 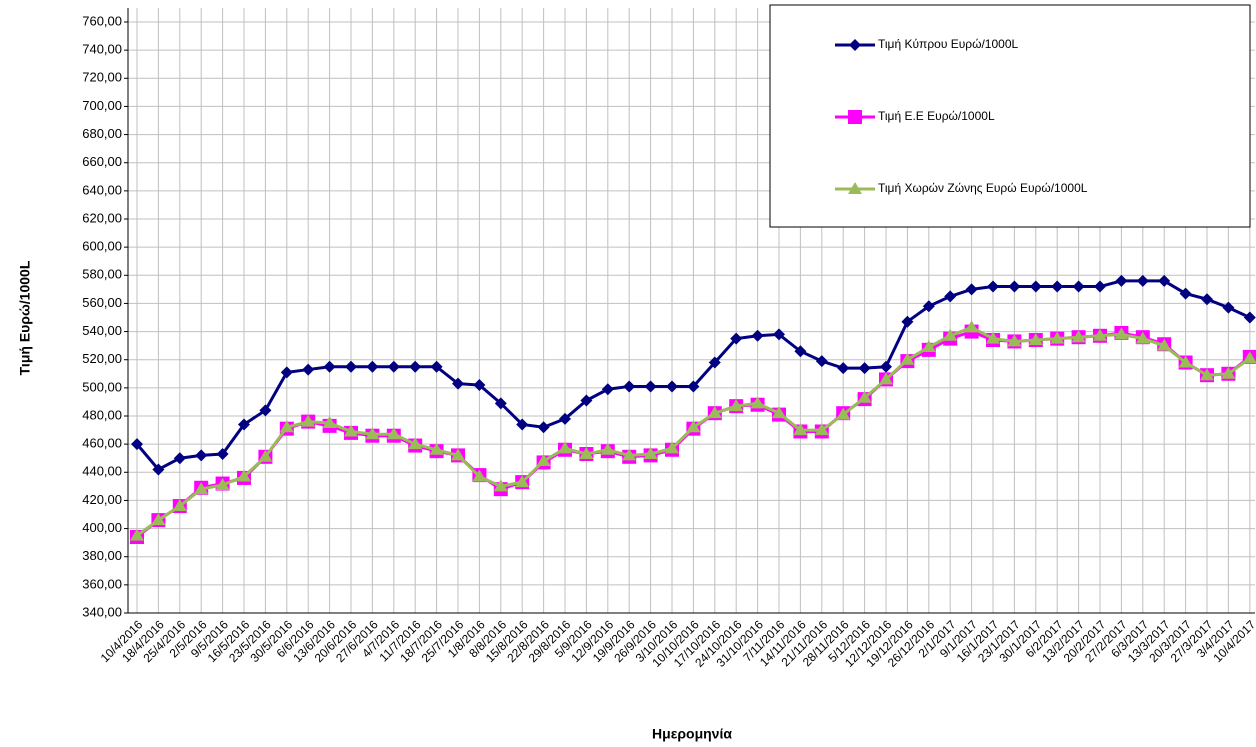 I want to click on x-axis-title: Ημερομηνία, so click(x=692, y=734).